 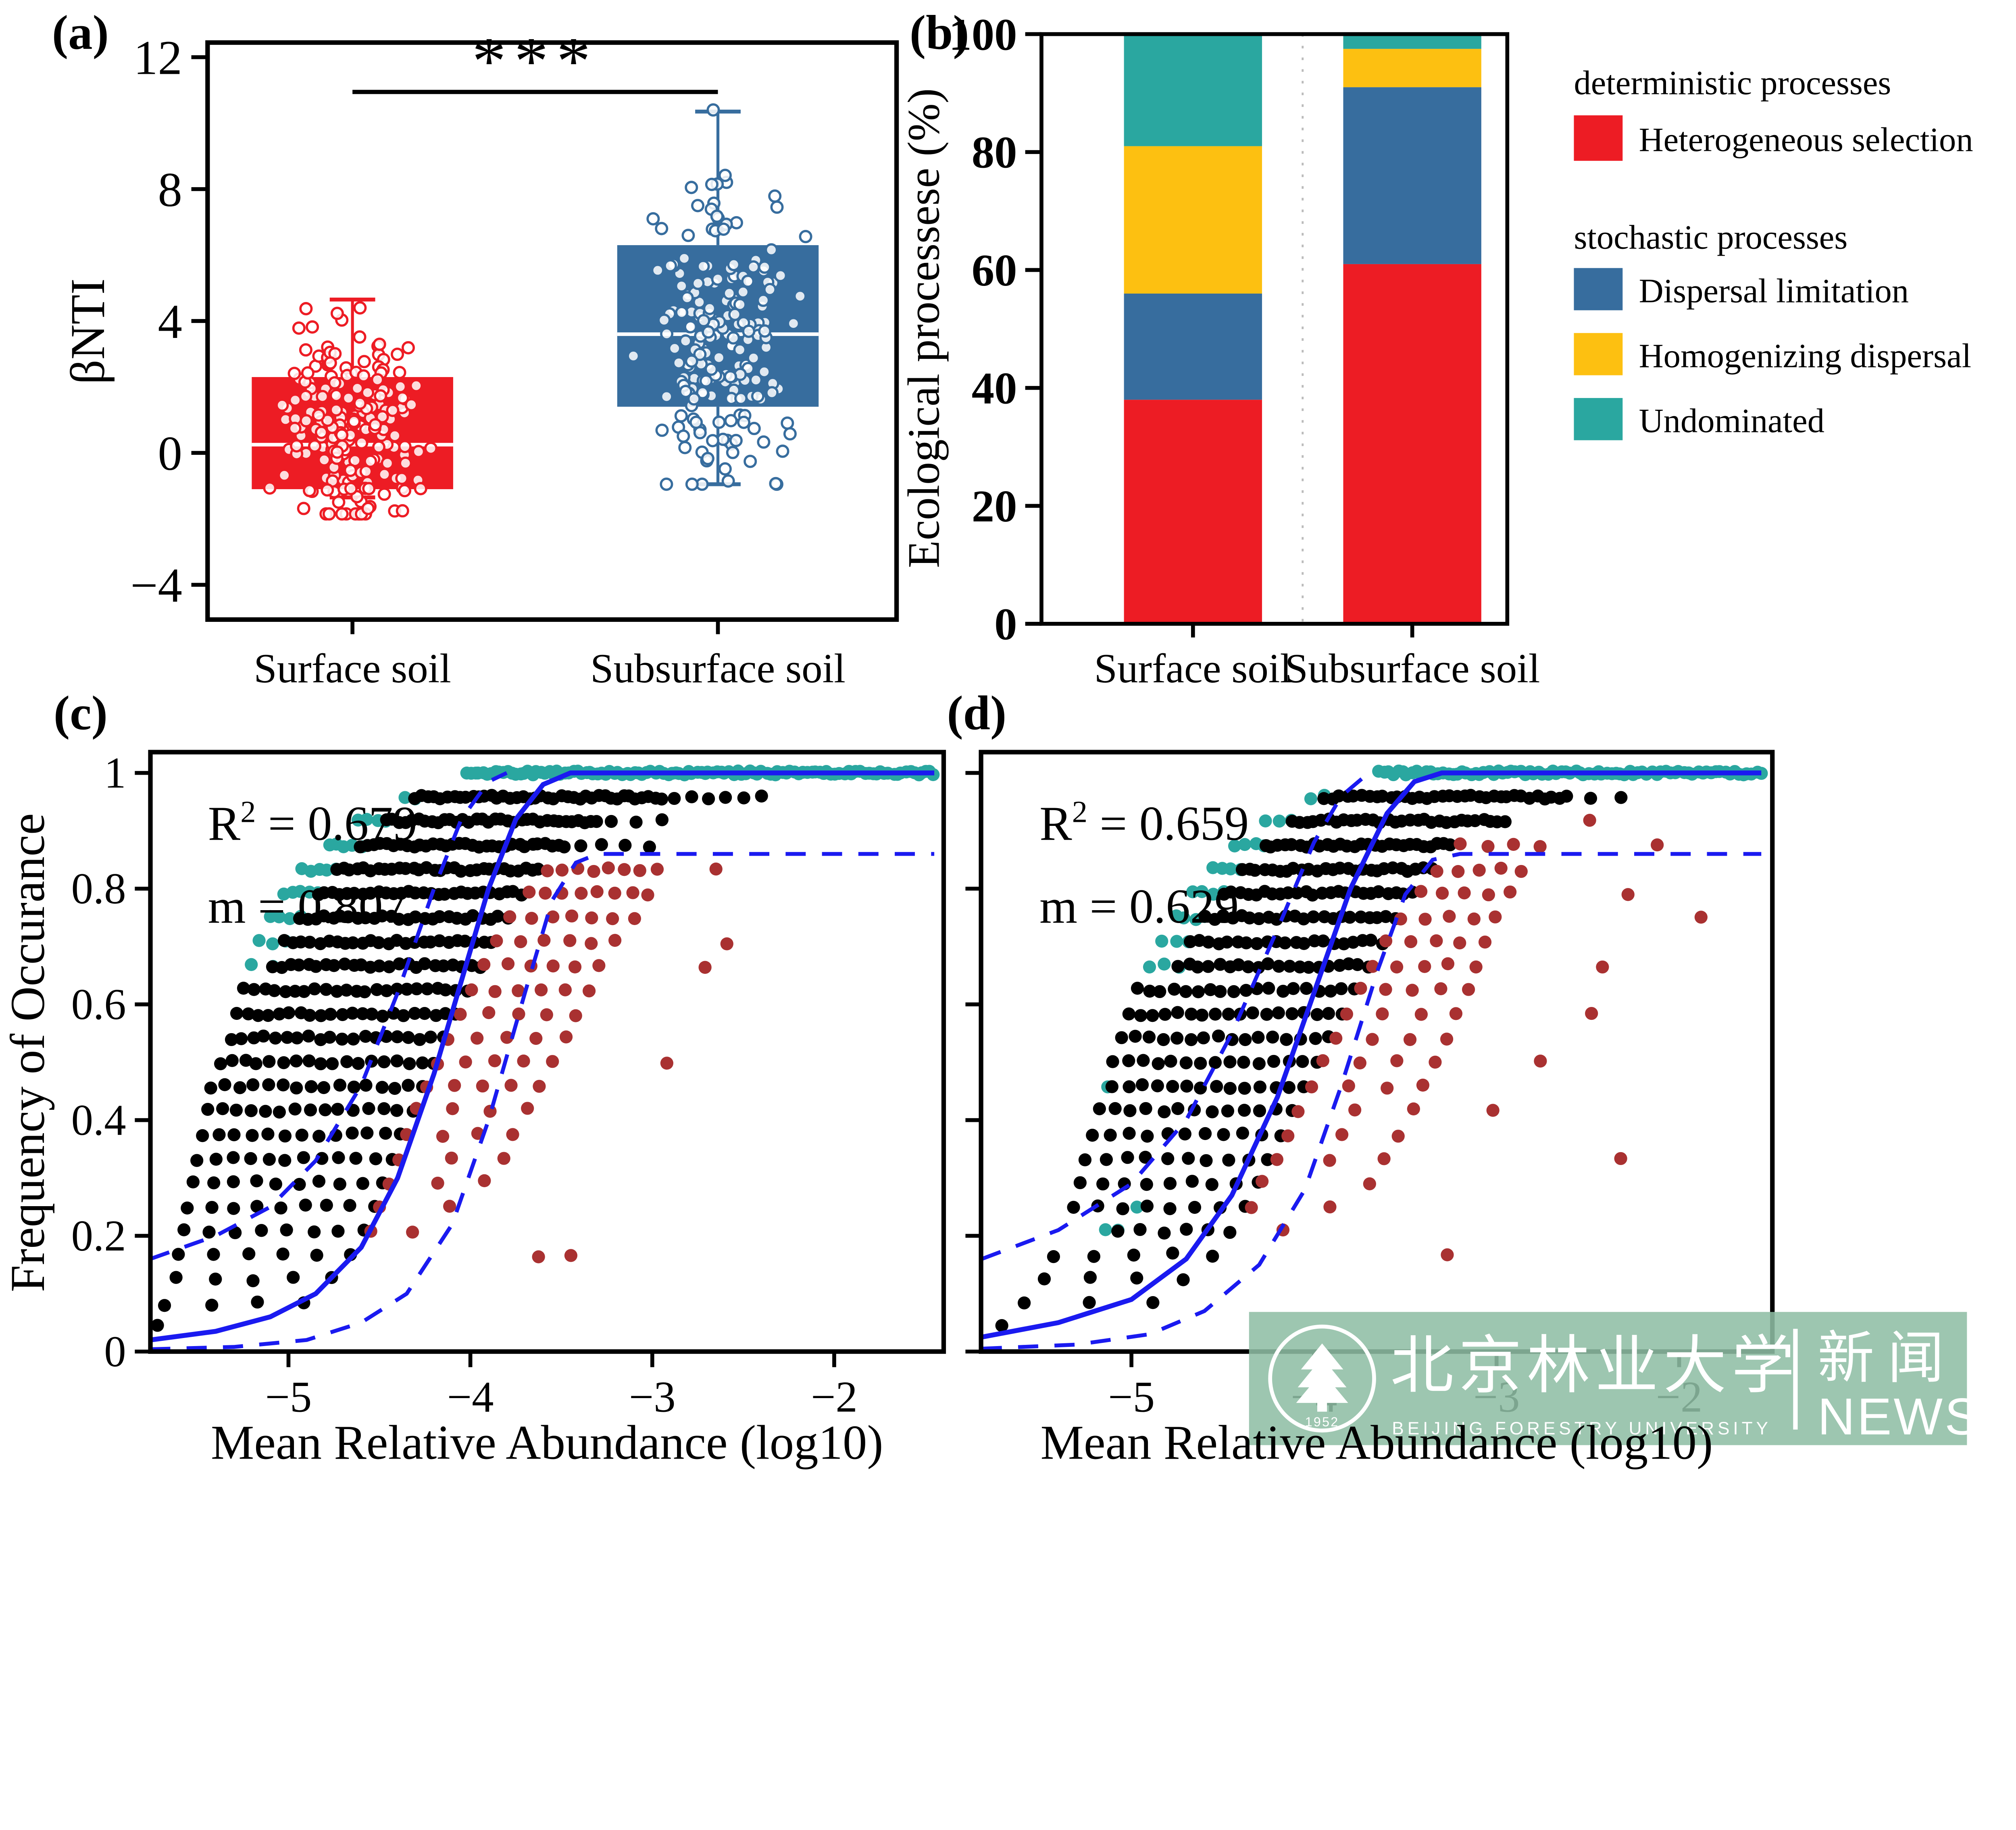 What do you see at coordinates (1899, 1417) in the screenshot?
I see `watermark-news-english: NEWS` at bounding box center [1899, 1417].